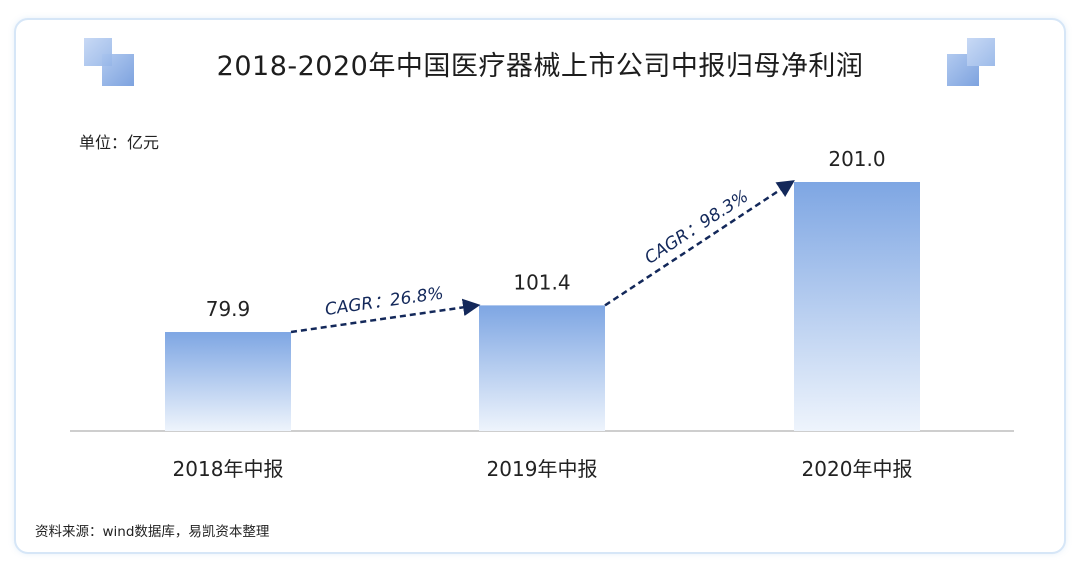 The width and height of the screenshot is (1080, 564). I want to click on chart-title: 2018-2020年中国医疗器械上市公司中报归母净利润, so click(540, 66).